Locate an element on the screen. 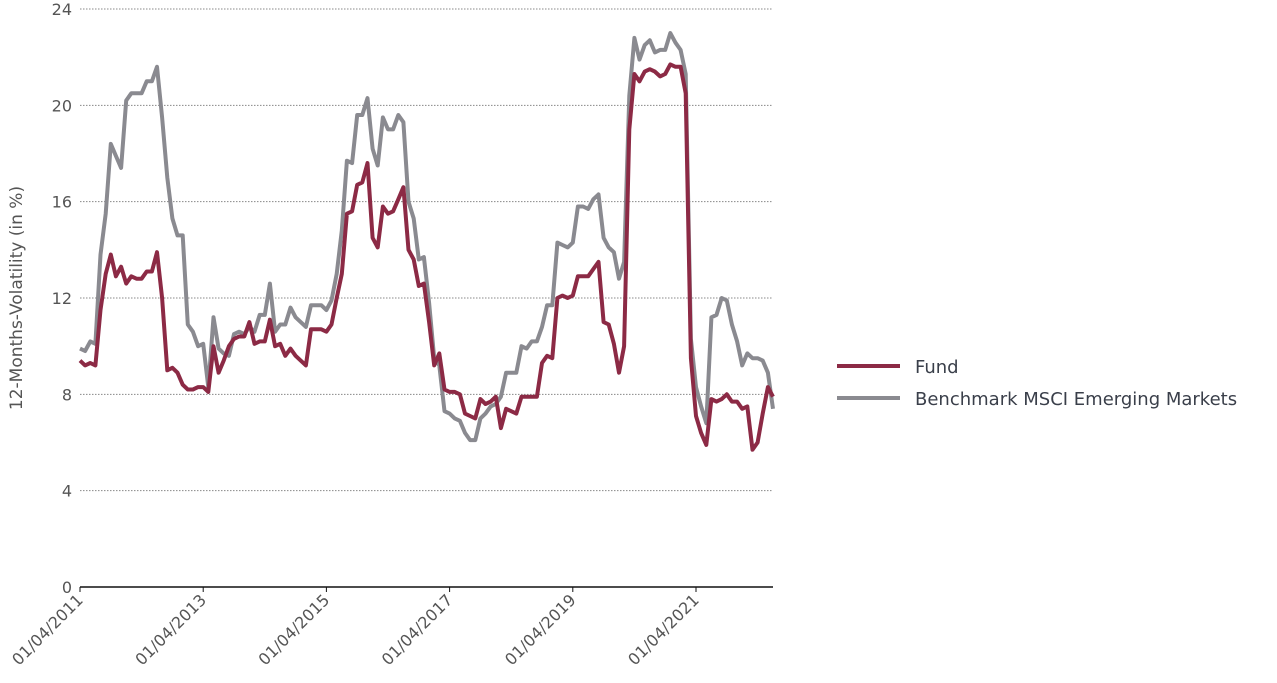 This screenshot has height=683, width=1277. x-tick-label: 01/04/2013 is located at coordinates (170, 629).